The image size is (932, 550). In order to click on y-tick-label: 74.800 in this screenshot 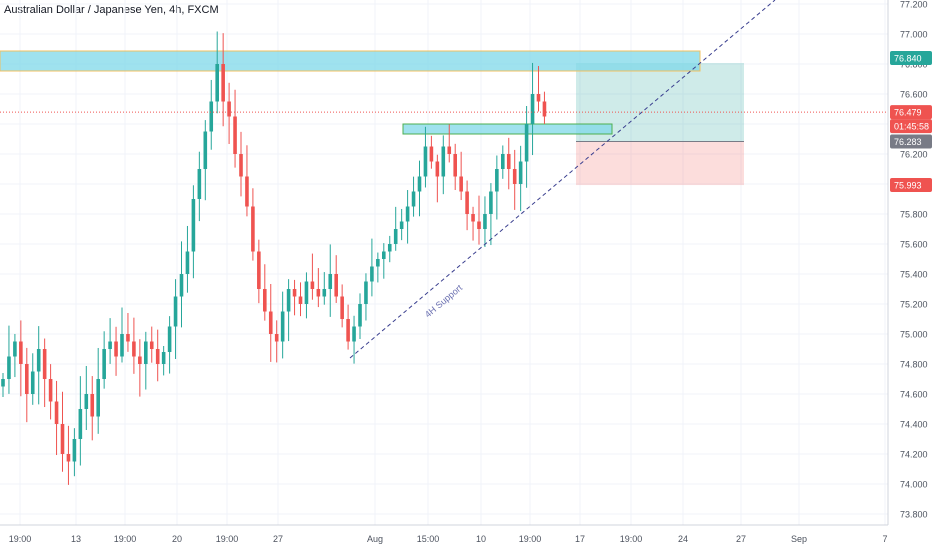, I will do `click(914, 365)`.